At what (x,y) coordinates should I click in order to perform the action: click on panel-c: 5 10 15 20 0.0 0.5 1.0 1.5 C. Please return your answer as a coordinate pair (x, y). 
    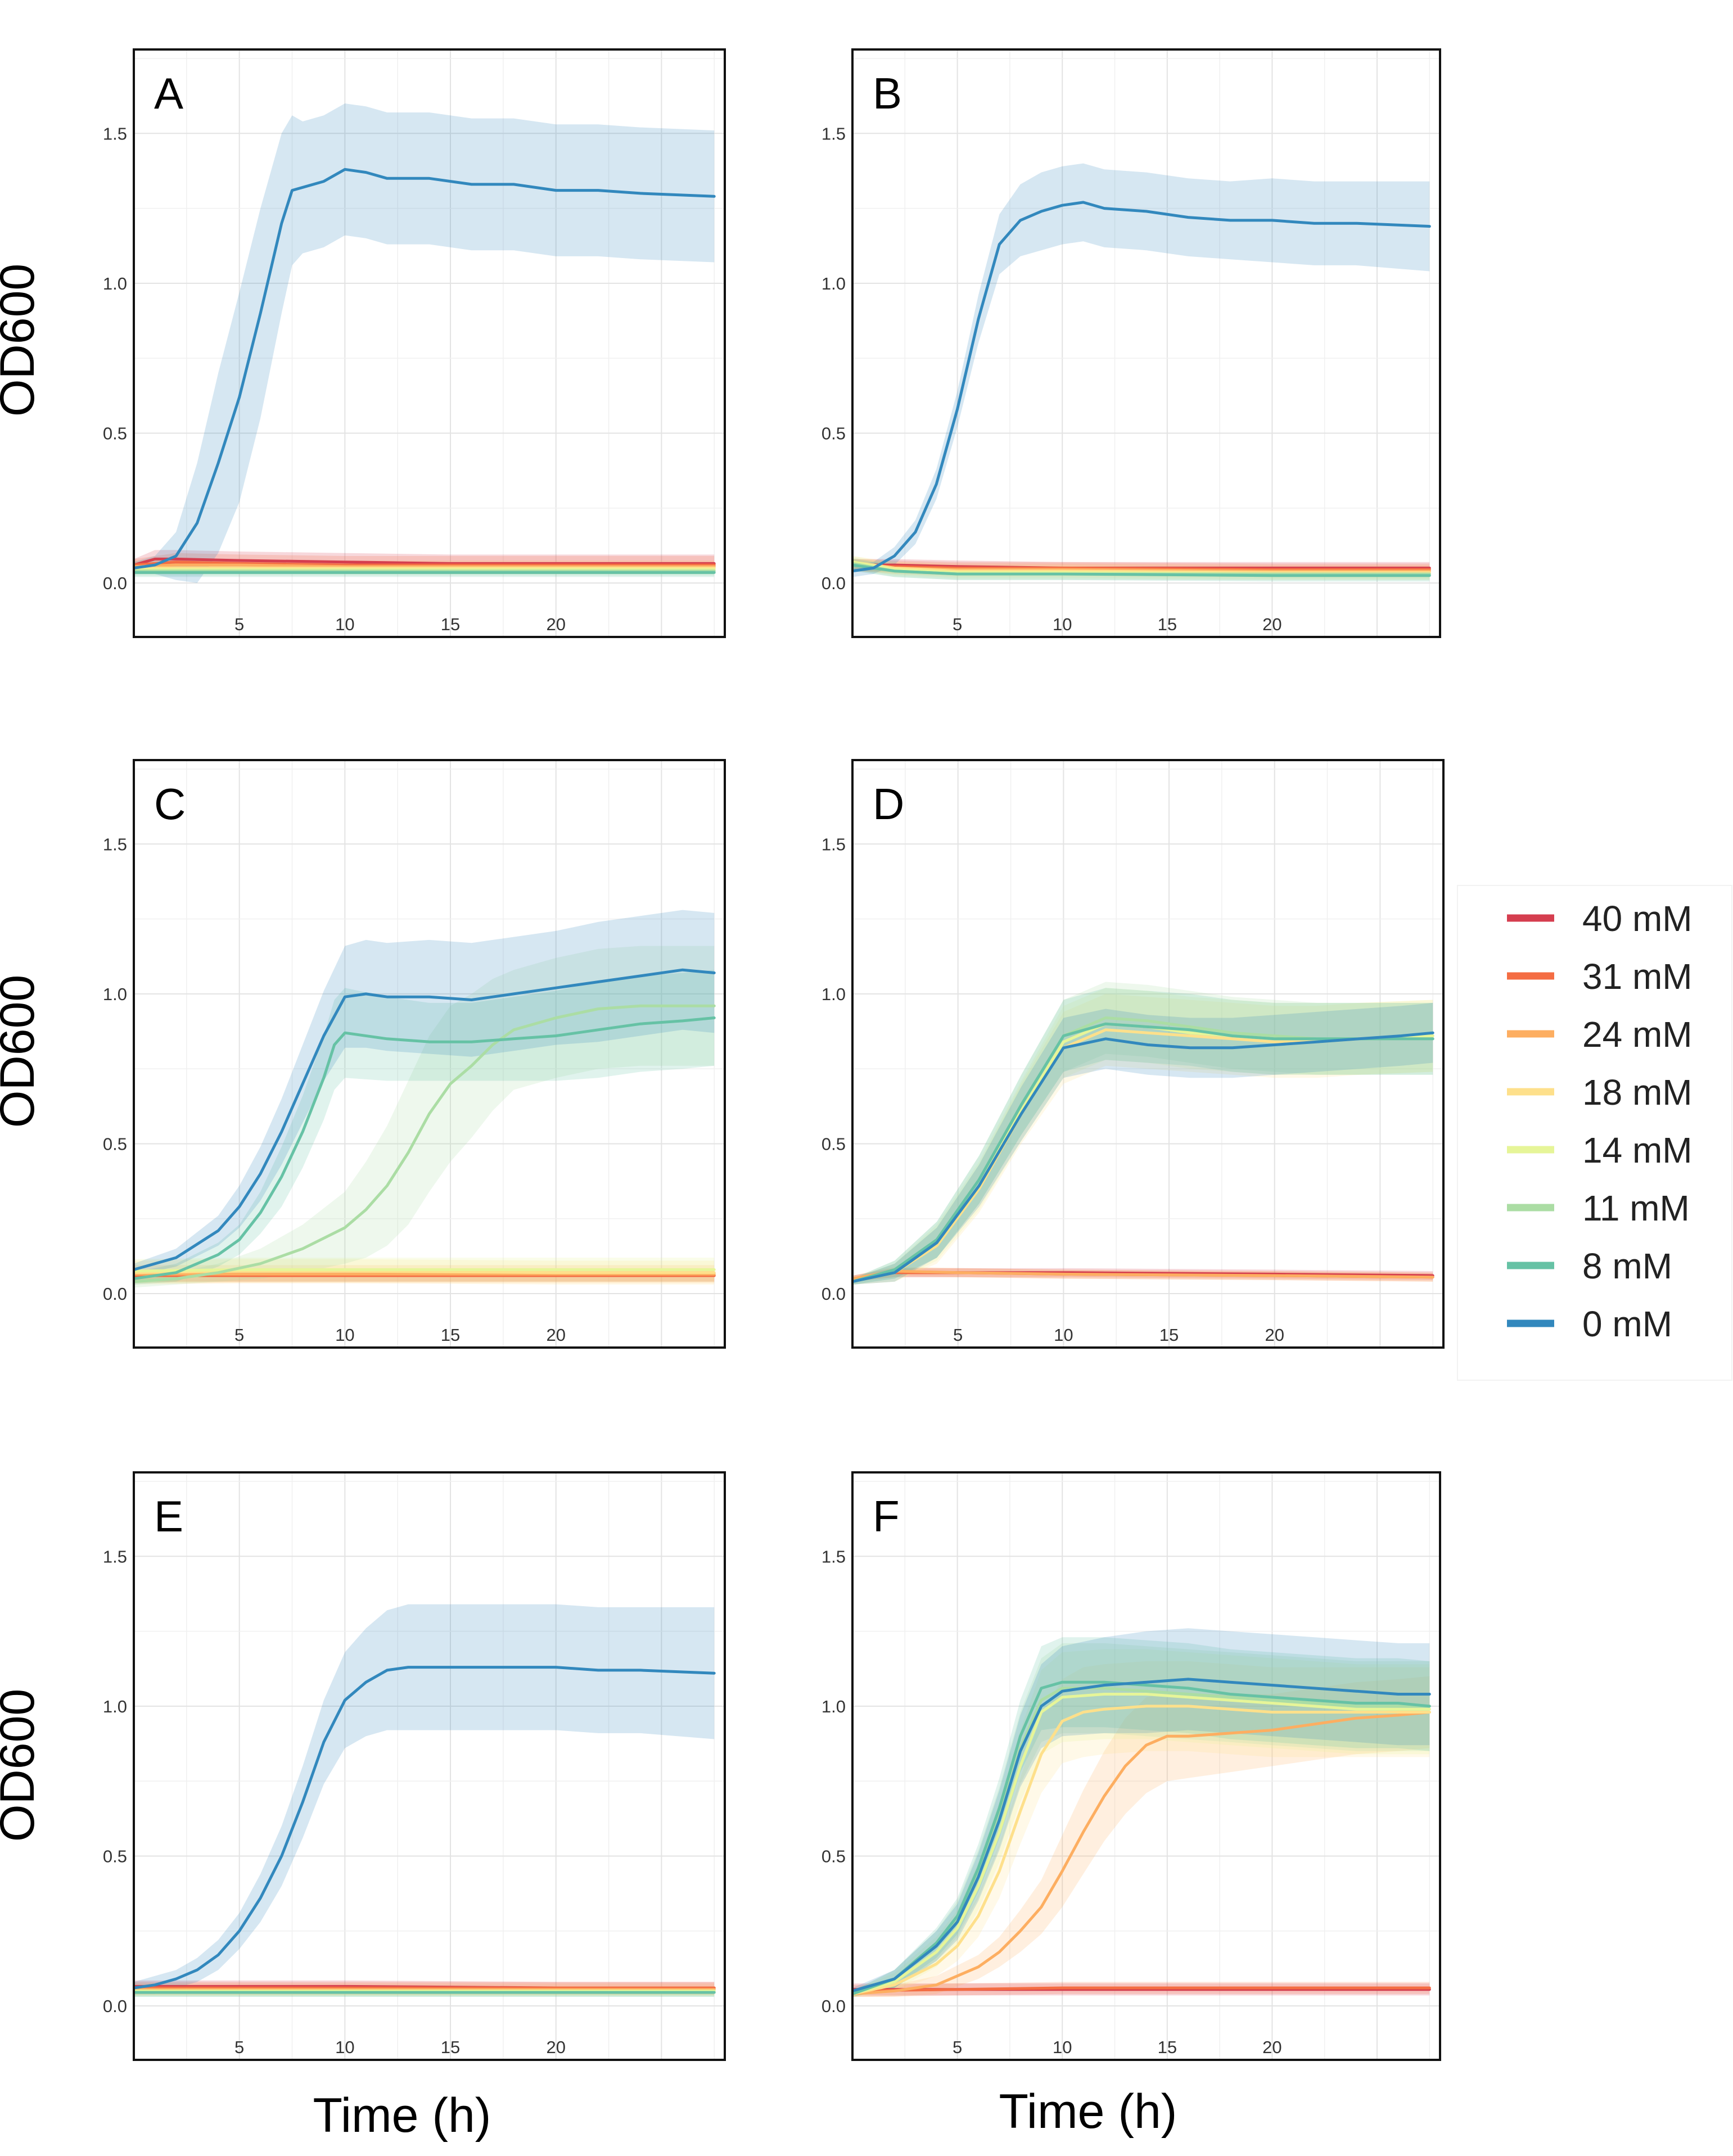
    Looking at the image, I should click on (415, 1054).